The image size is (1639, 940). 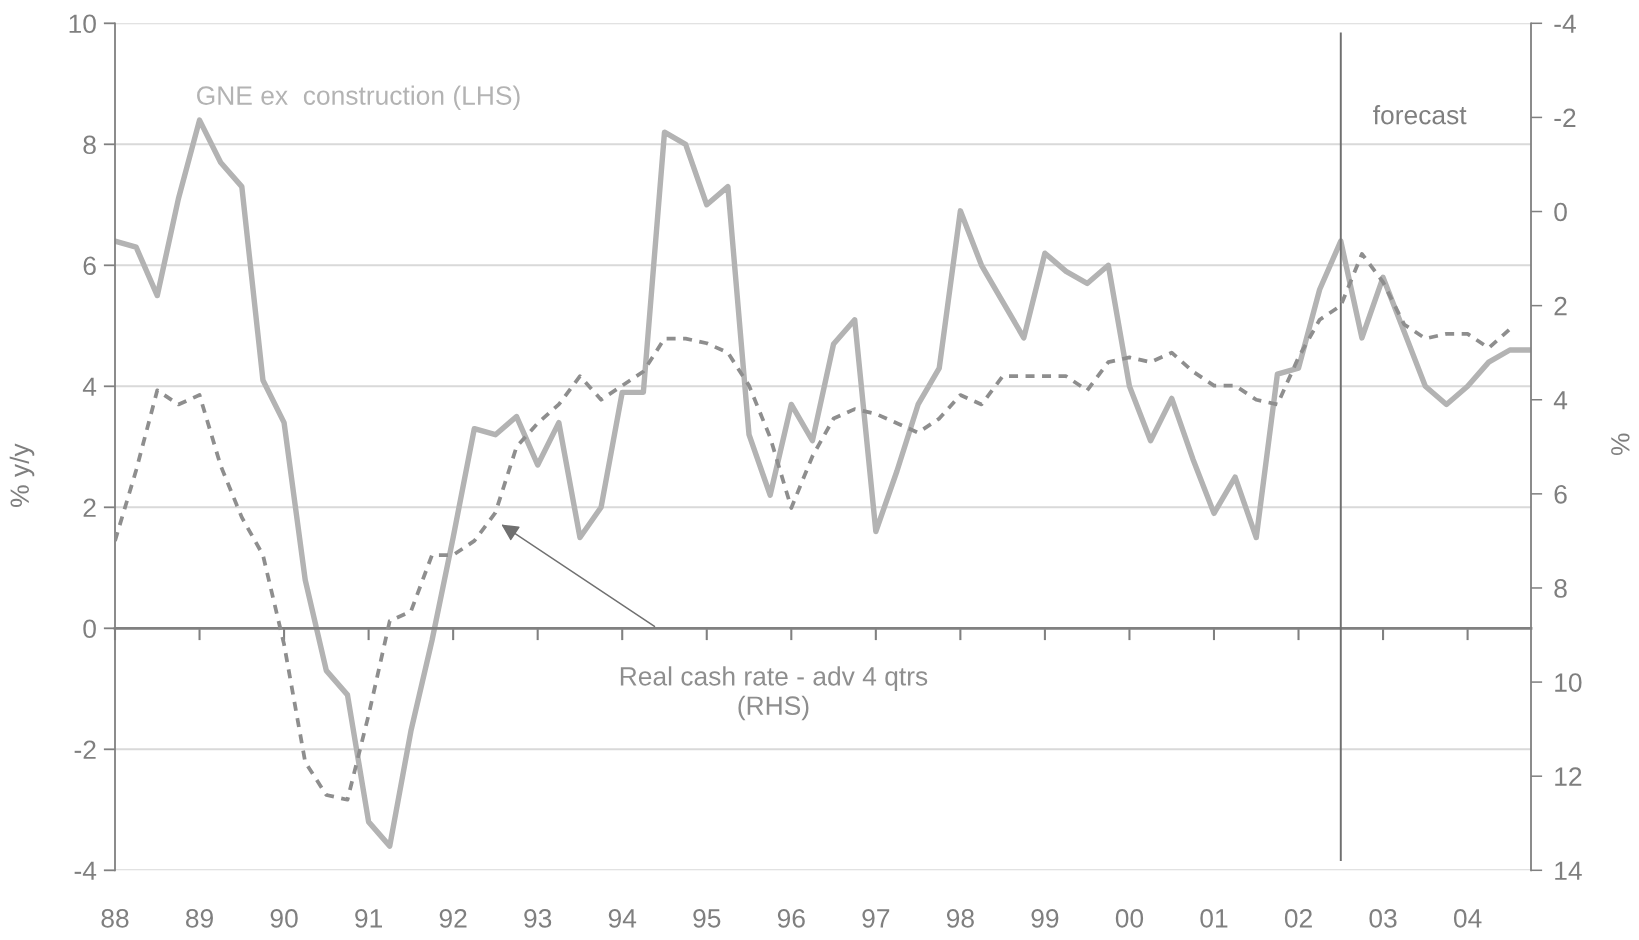 What do you see at coordinates (1568, 870) in the screenshot?
I see `y2-tick-label: 14` at bounding box center [1568, 870].